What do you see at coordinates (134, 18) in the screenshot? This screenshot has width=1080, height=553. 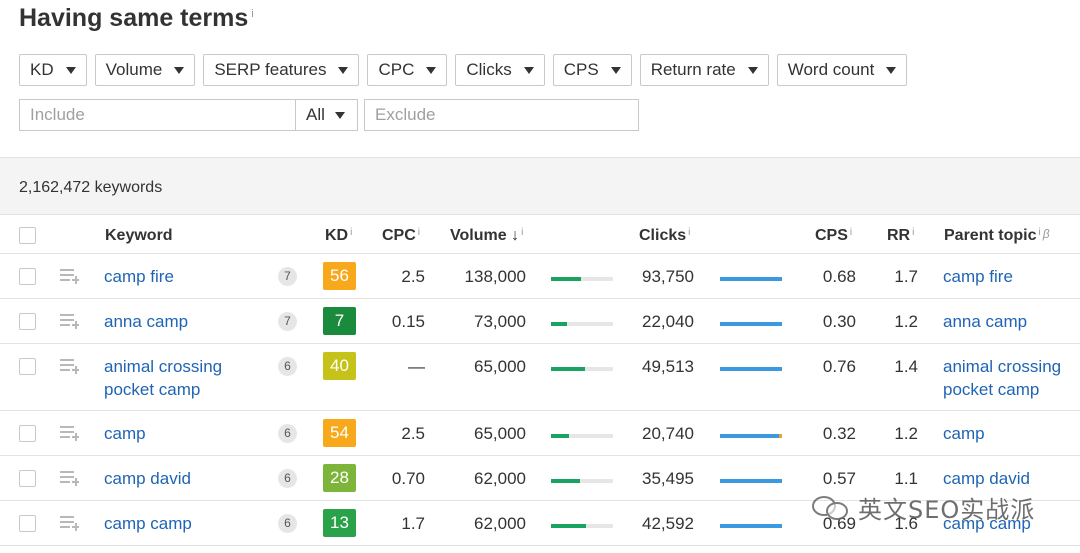 I see `page-title-text: Having same terms` at bounding box center [134, 18].